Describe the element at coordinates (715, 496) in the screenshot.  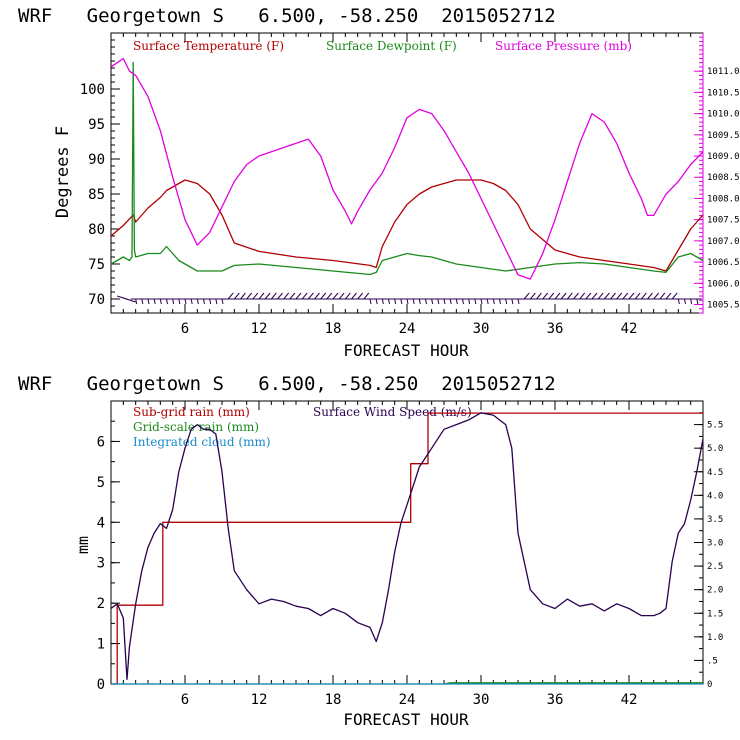
I see `y2-tick-label: 4.0` at that location.